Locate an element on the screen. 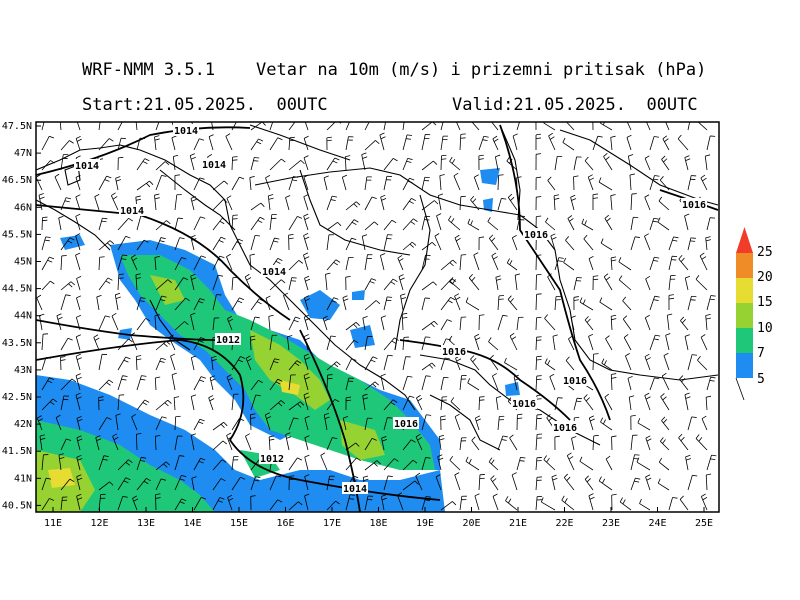  lon-tick-label: 19E is located at coordinates (425, 523).